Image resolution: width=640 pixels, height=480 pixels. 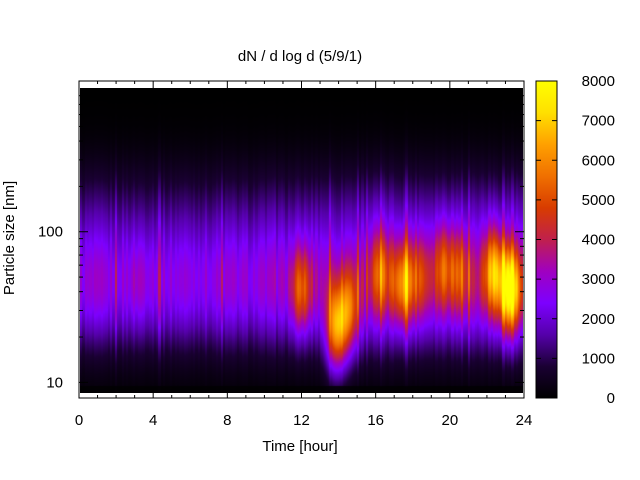 What do you see at coordinates (524, 420) in the screenshot?
I see `x-tick-label: 24` at bounding box center [524, 420].